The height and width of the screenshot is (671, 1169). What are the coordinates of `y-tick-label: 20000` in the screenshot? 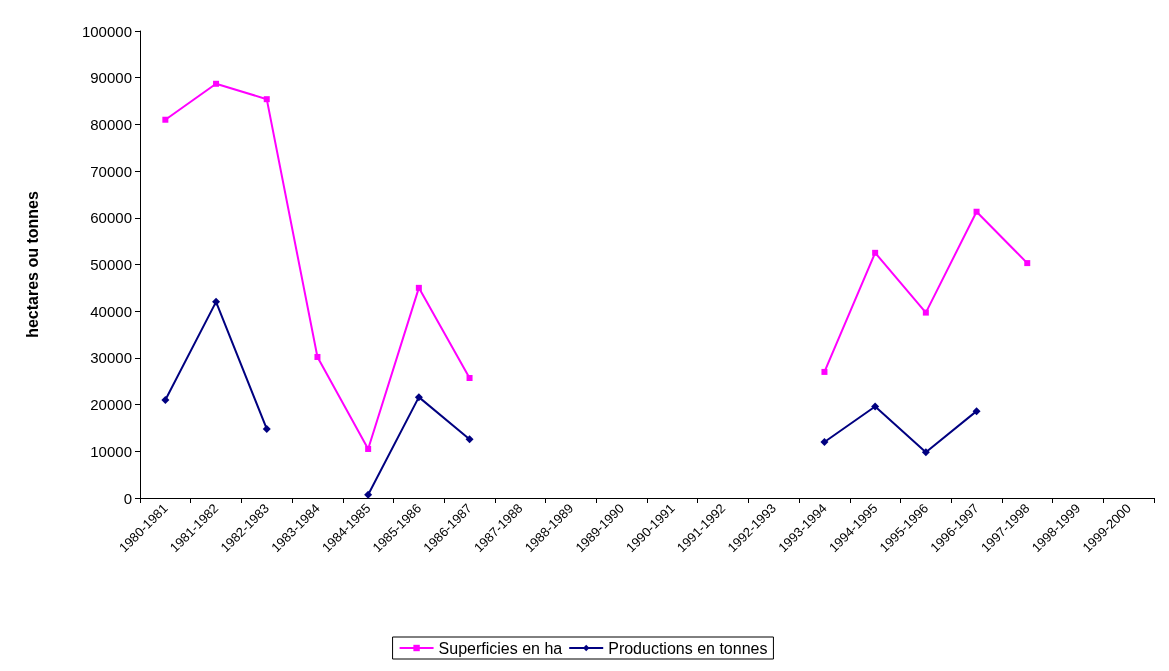 It's located at (111, 405).